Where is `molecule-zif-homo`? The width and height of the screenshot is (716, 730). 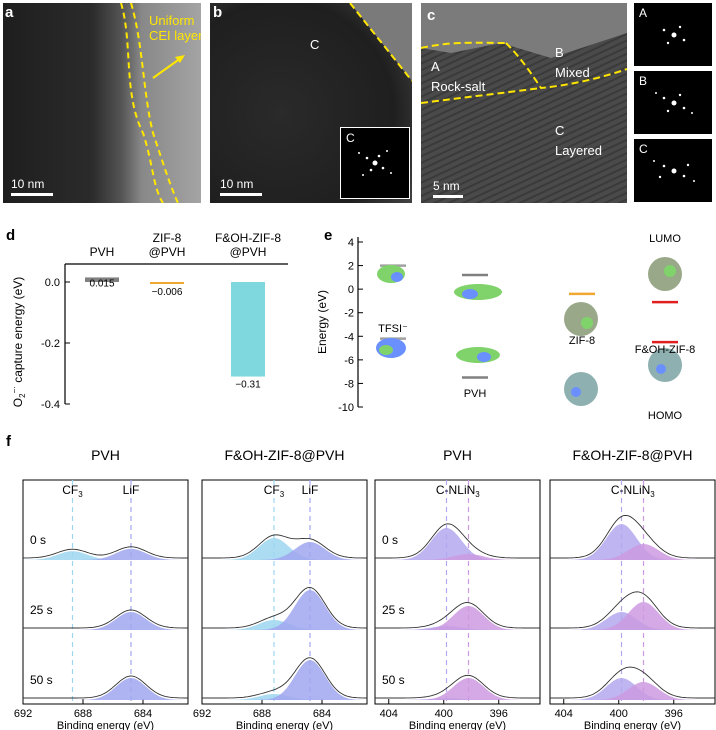 molecule-zif-homo is located at coordinates (581, 389).